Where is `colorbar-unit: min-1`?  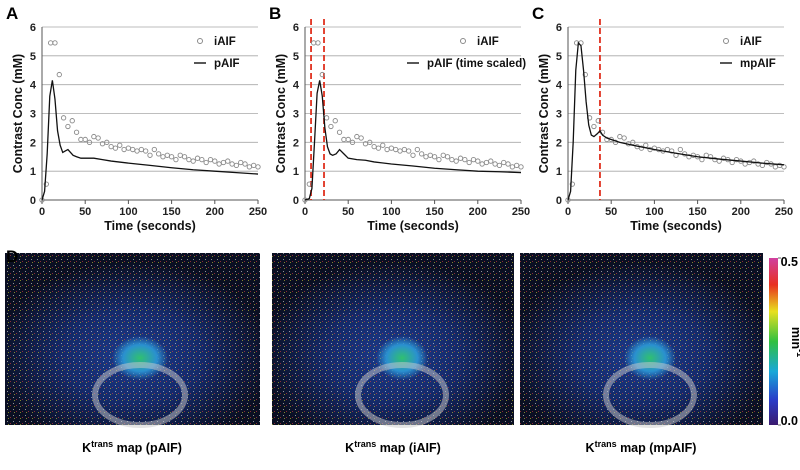
colorbar-unit: min-1 is located at coordinates (794, 342).